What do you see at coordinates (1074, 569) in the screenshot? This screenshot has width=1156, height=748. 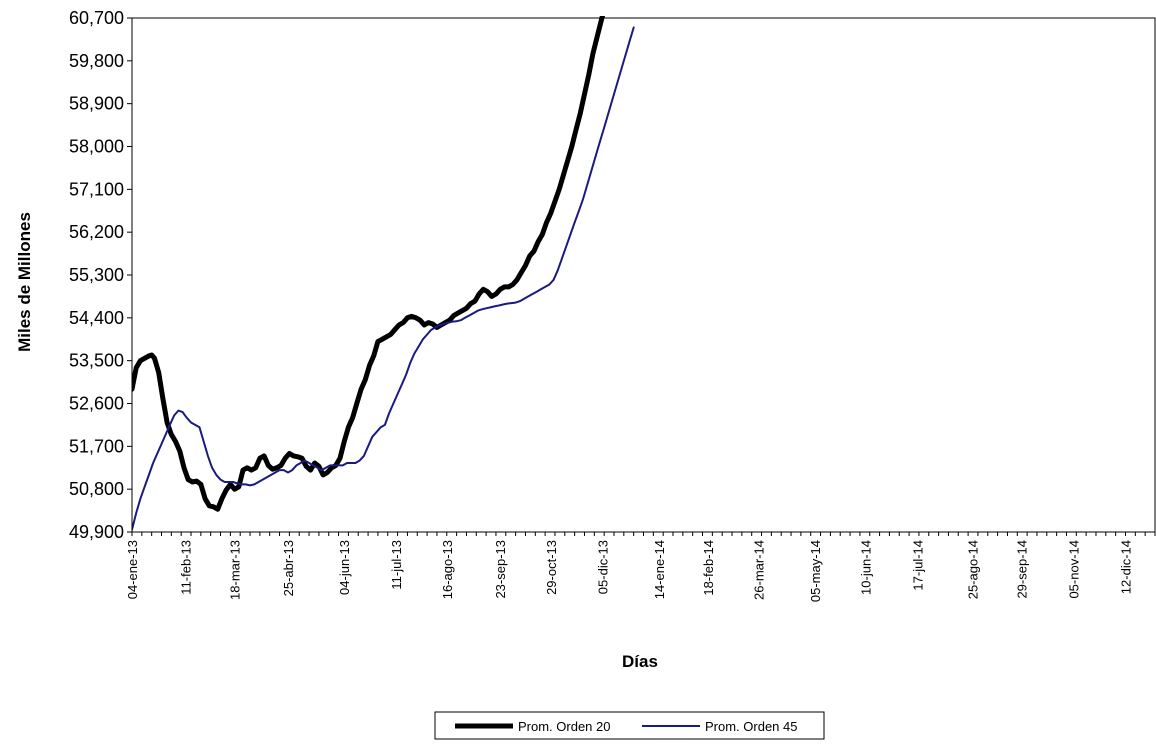 I see `x-tick-label: 05-nov-14` at bounding box center [1074, 569].